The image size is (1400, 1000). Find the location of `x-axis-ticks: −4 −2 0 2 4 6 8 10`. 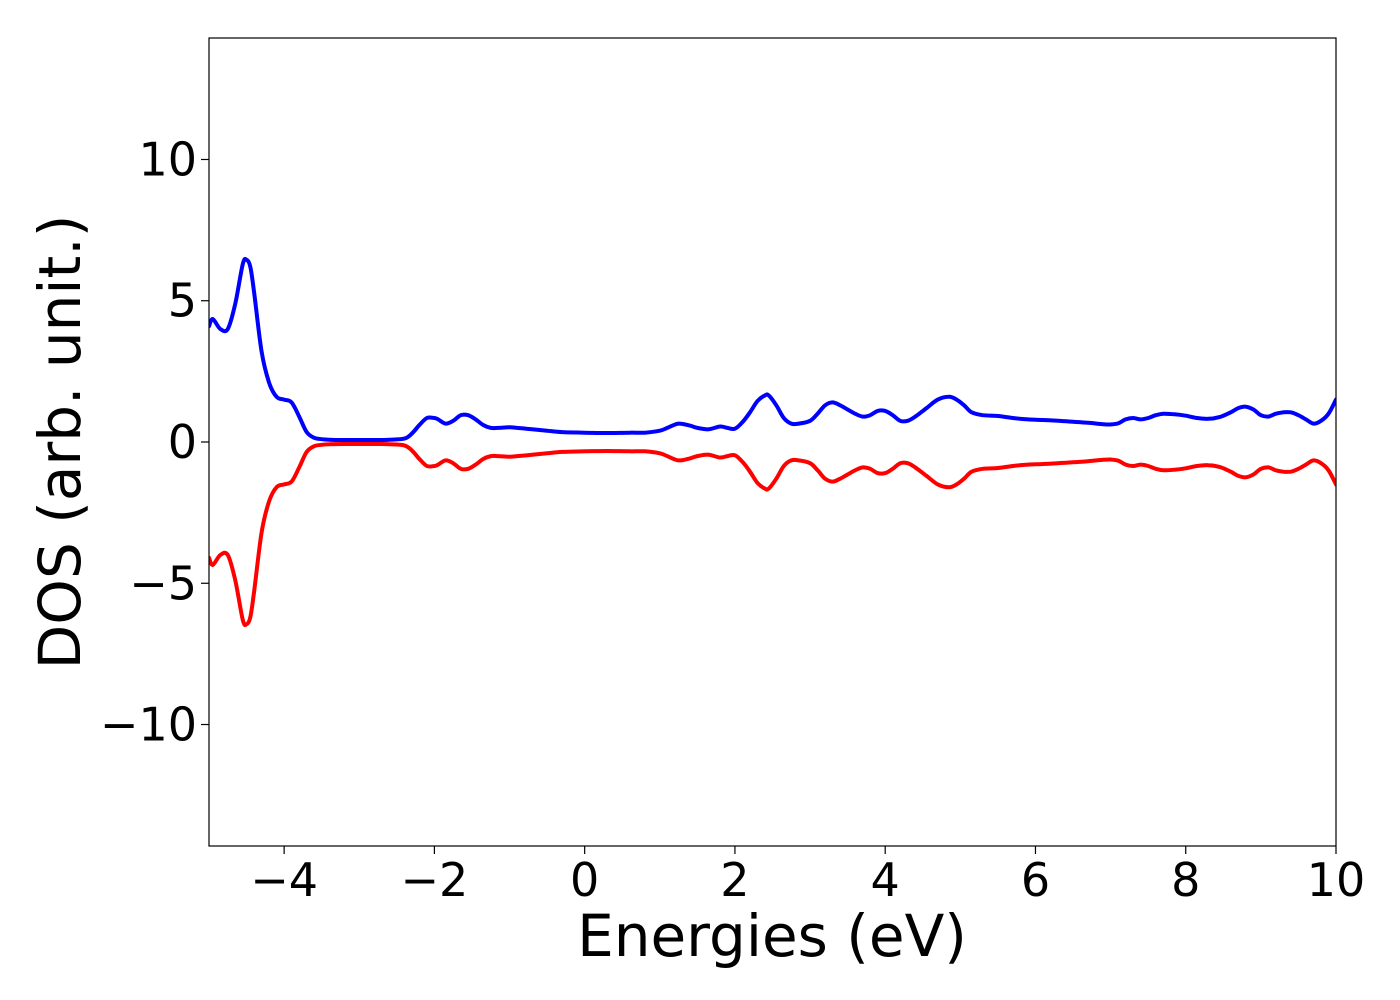

x-axis-ticks: −4 −2 0 2 4 6 8 10 is located at coordinates (807, 876).